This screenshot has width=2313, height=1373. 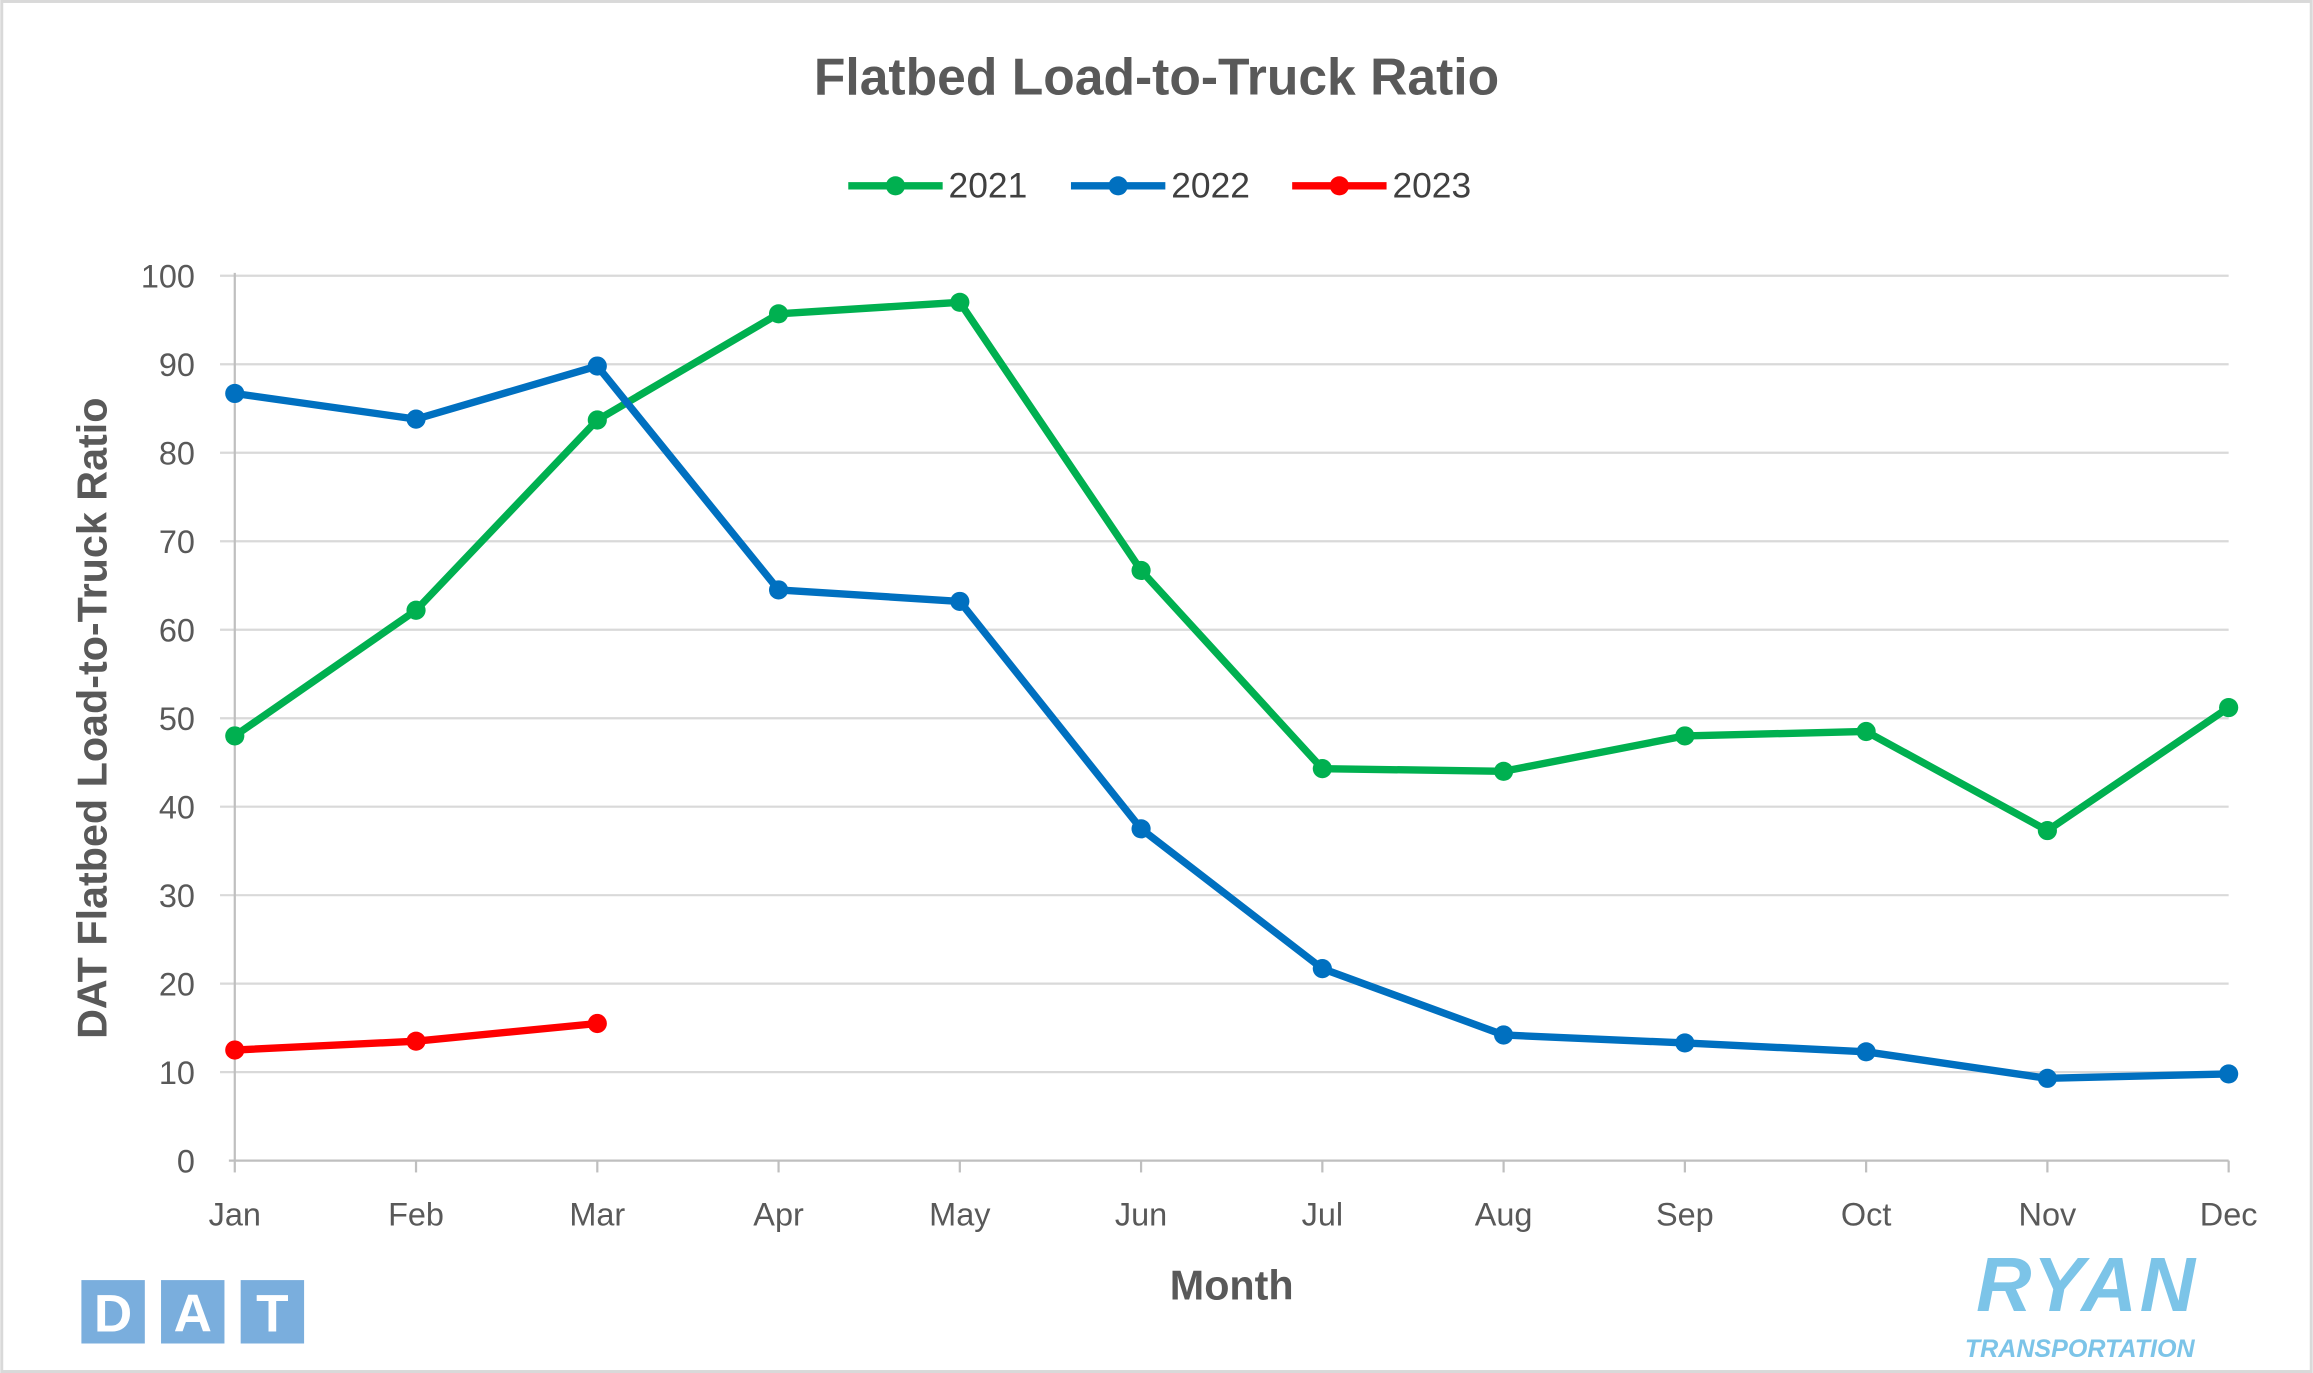 I want to click on ryan-transportation-logo: RYAN TRANSPORTATION, so click(x=2081, y=1303).